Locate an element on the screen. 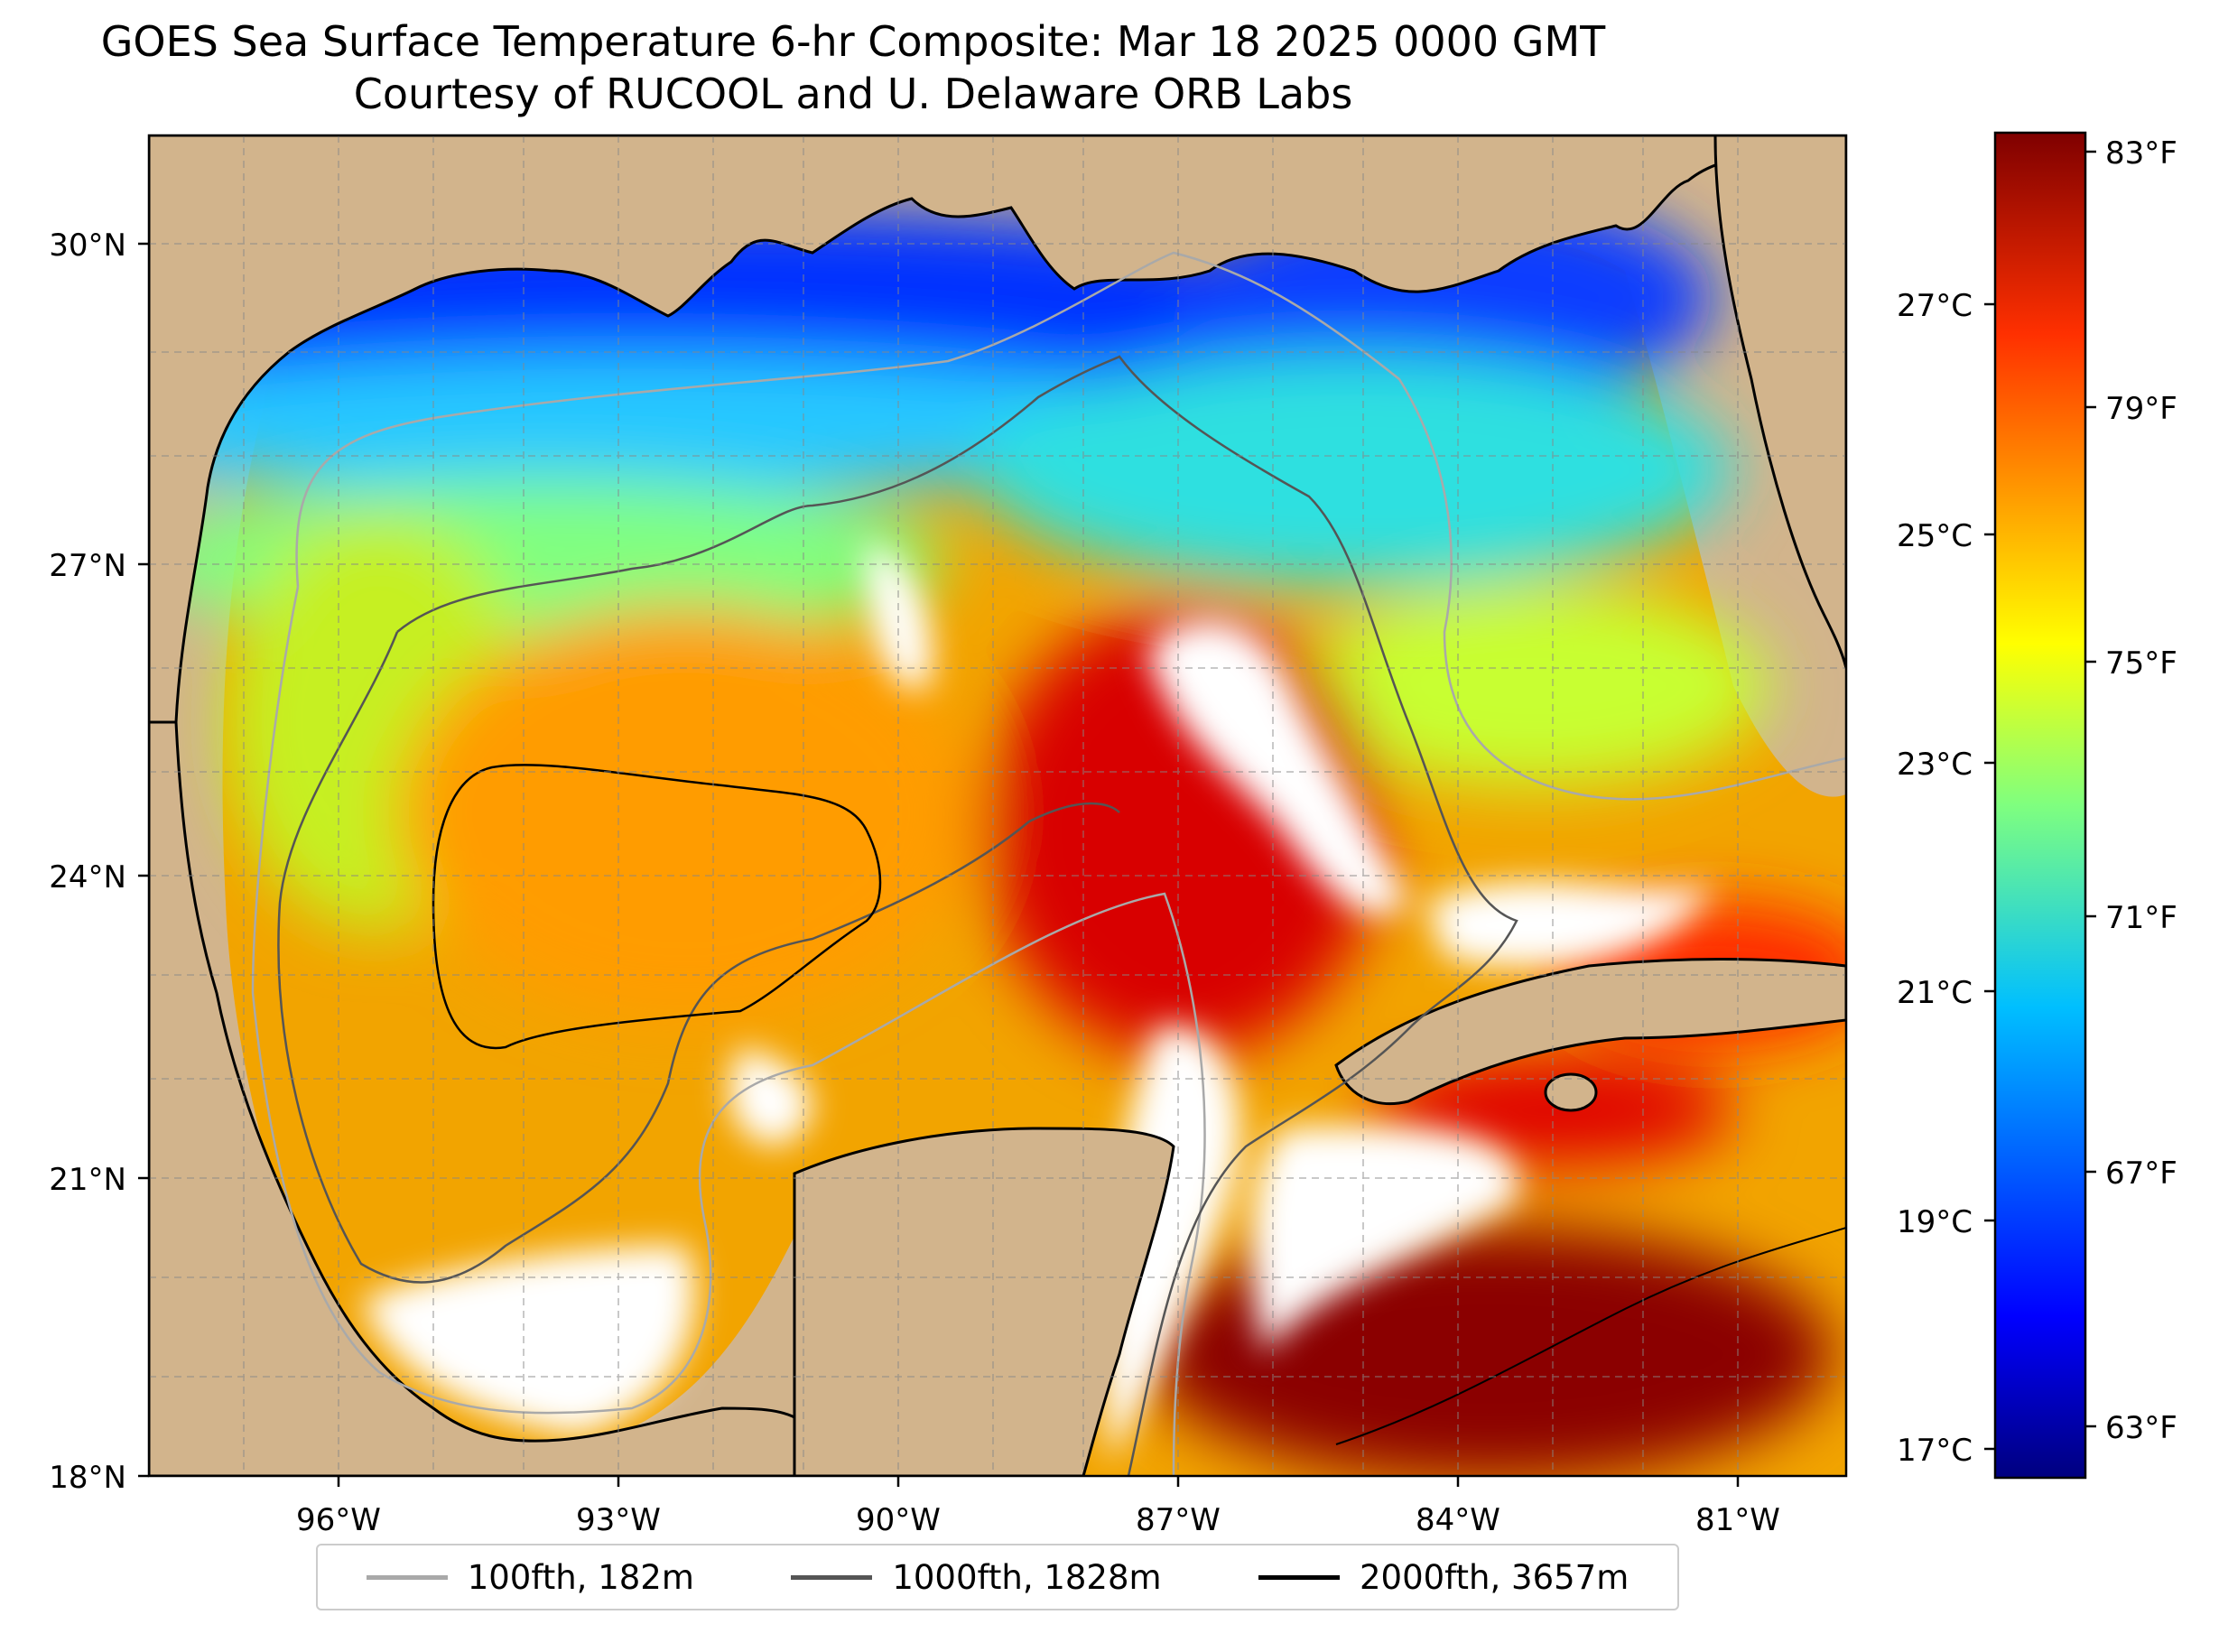  colorbar-fahrenheit-label: 63°F is located at coordinates (2141, 1428).